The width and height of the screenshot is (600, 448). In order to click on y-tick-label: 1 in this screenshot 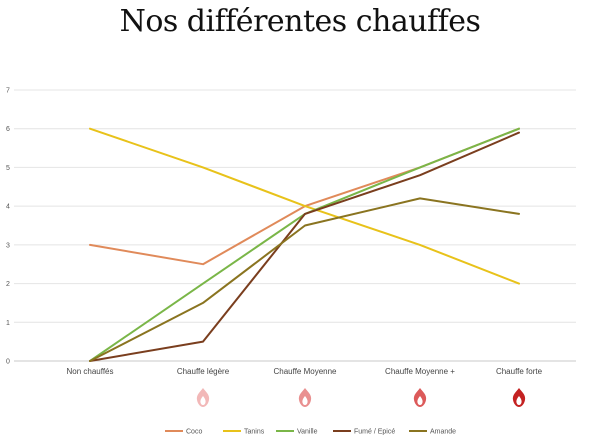, I will do `click(8, 323)`.